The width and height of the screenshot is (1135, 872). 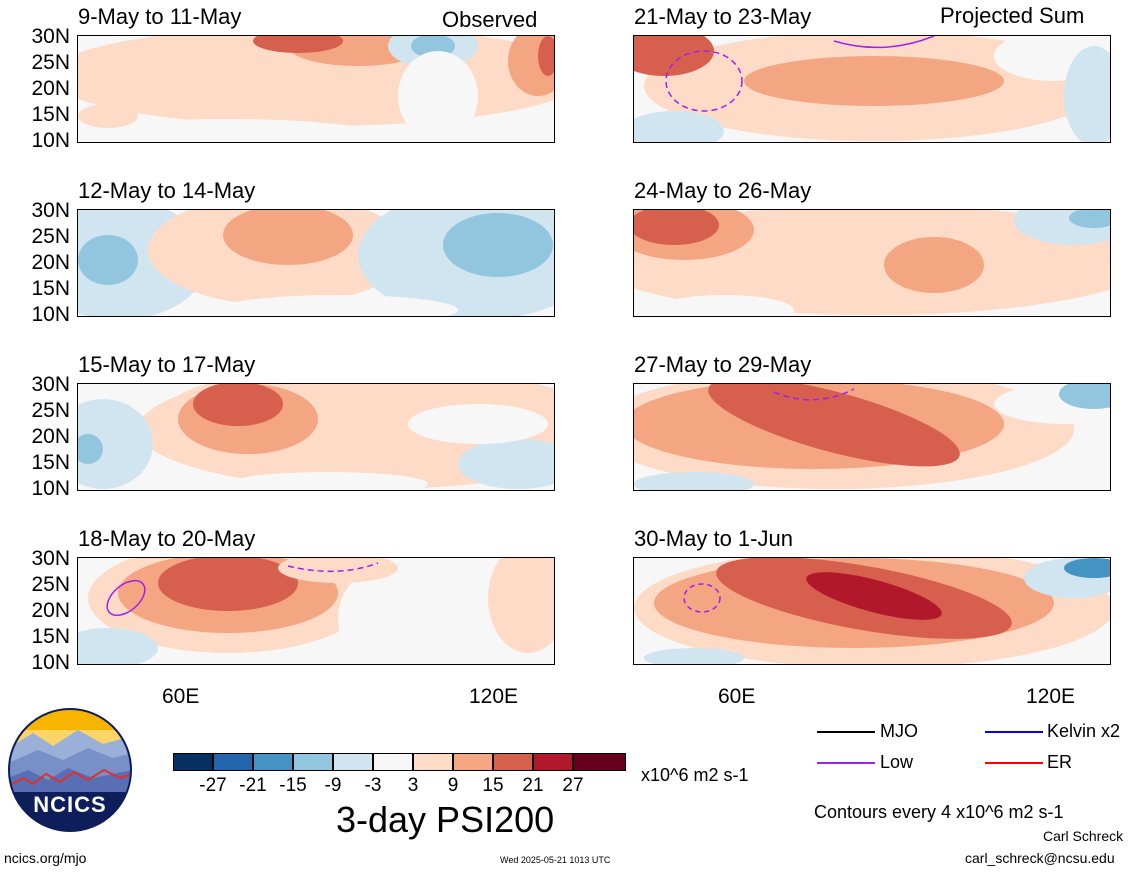 I want to click on ncics-logo: NCICS, so click(x=70, y=770).